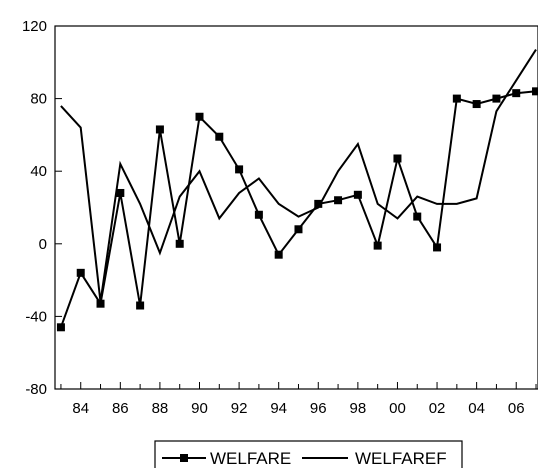  I want to click on x-tick-label: 90, so click(199, 408).